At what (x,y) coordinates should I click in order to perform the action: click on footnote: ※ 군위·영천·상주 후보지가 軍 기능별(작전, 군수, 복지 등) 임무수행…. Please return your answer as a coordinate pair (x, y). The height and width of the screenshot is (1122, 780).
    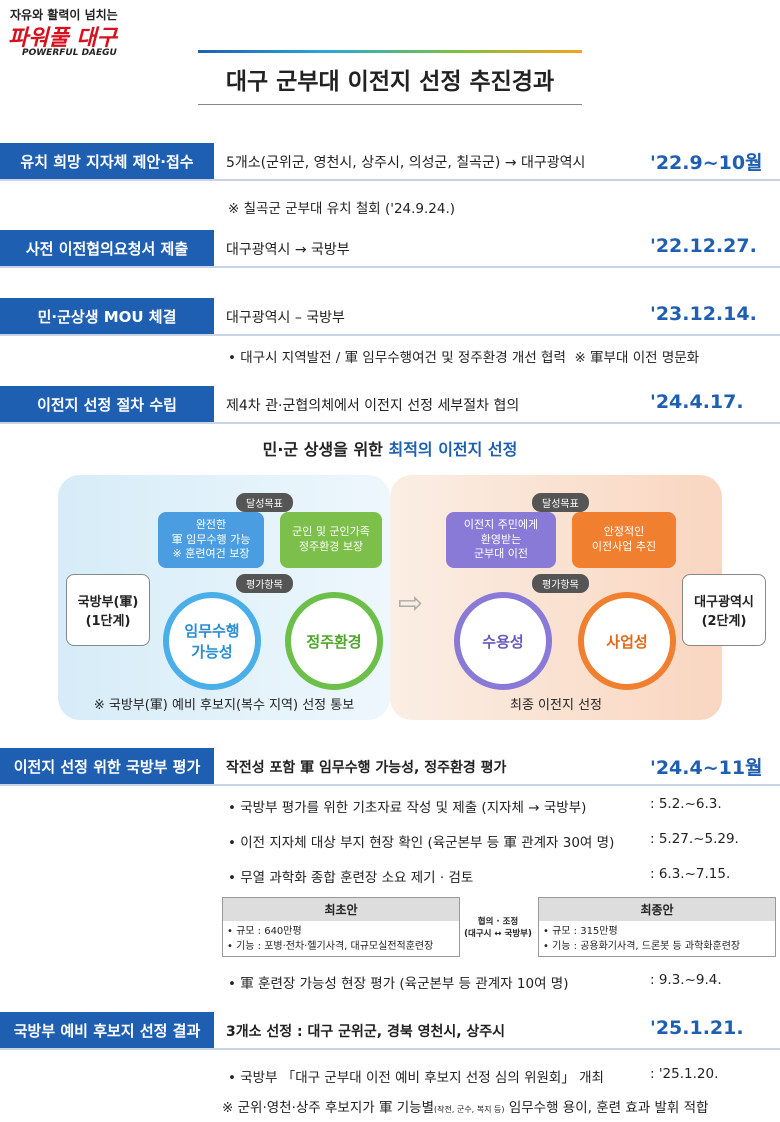
    Looking at the image, I should click on (465, 1106).